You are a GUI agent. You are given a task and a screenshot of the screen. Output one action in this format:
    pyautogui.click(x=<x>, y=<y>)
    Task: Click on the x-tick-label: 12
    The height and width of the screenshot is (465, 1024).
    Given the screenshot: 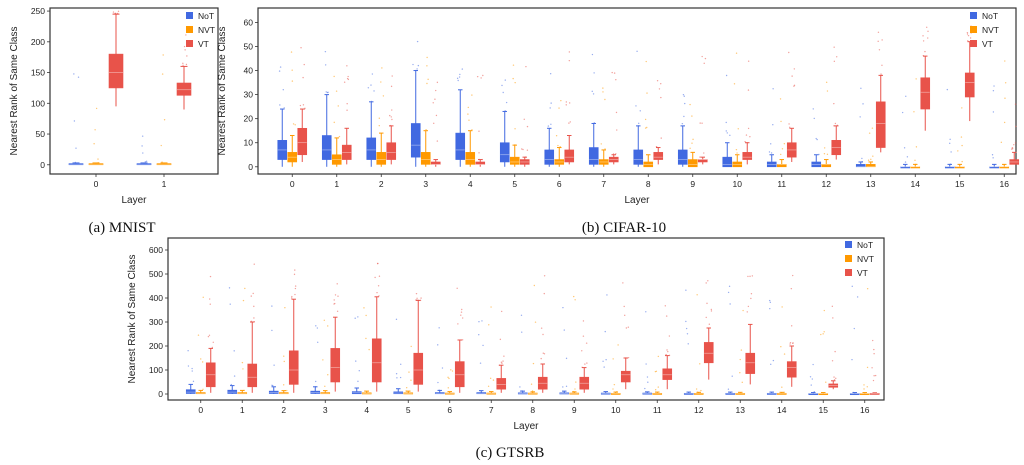 What is the action you would take?
    pyautogui.click(x=827, y=184)
    